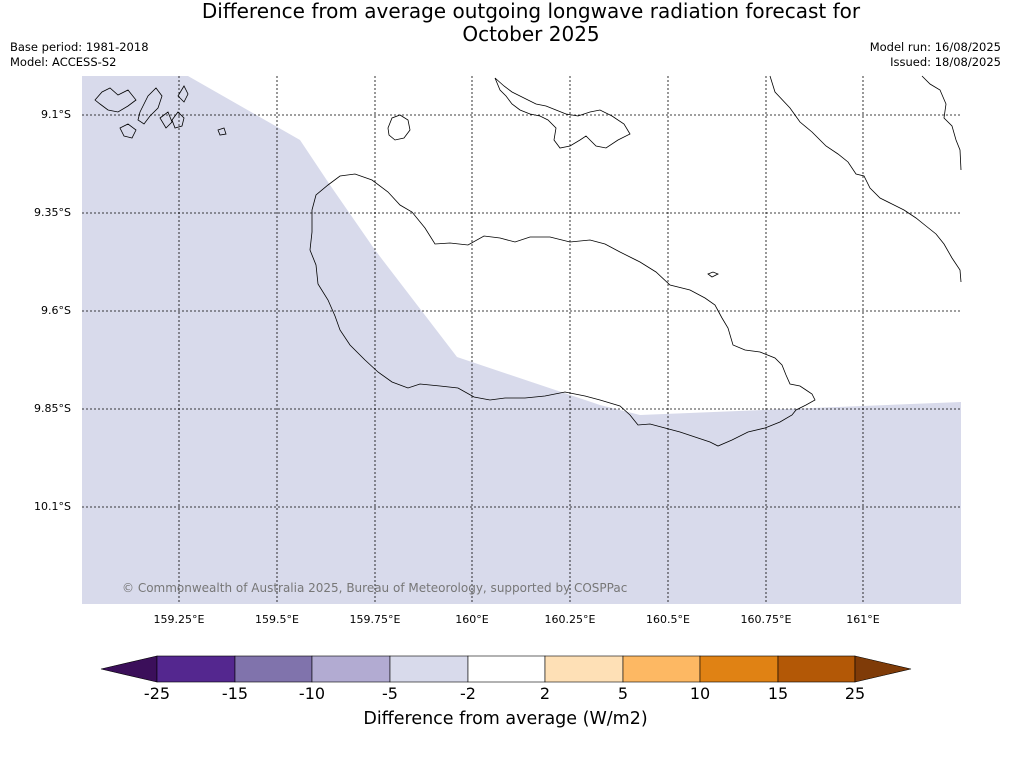  I want to click on lat-label: 9.6°S, so click(56, 310).